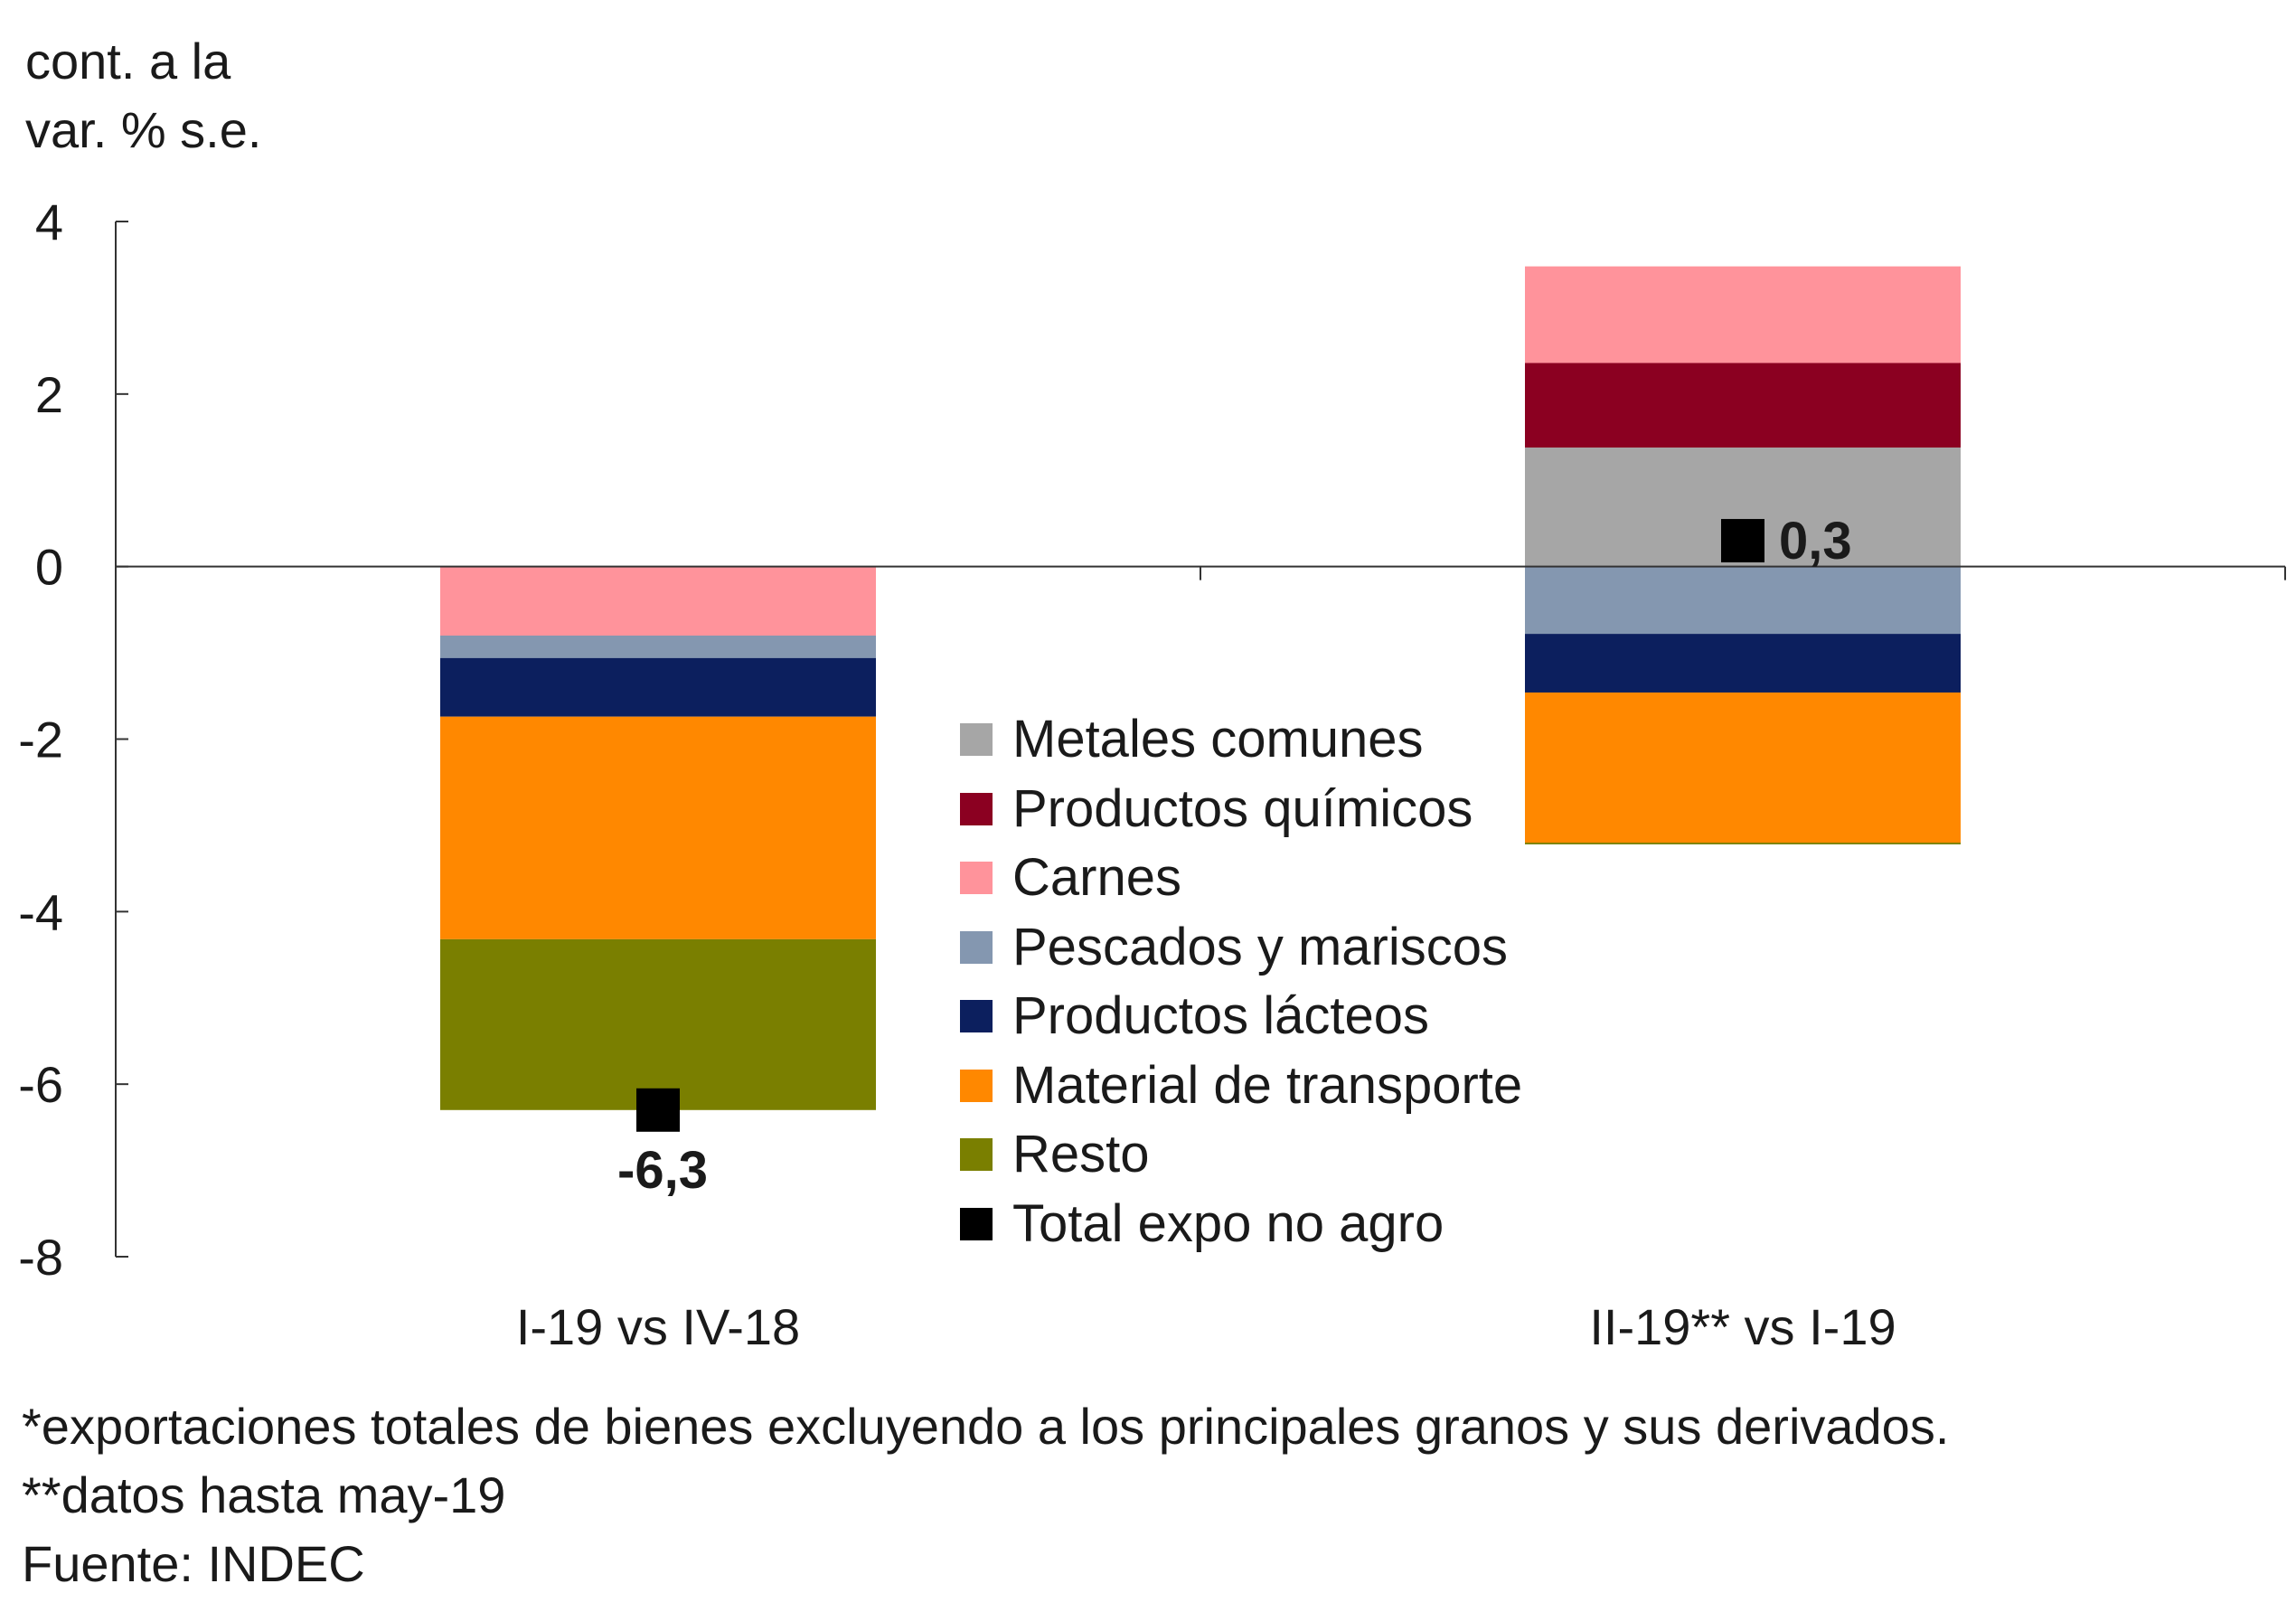 The height and width of the screenshot is (1612, 2296). I want to click on legend-item-total-expo-no-agro: Total expo no agro, so click(1241, 1224).